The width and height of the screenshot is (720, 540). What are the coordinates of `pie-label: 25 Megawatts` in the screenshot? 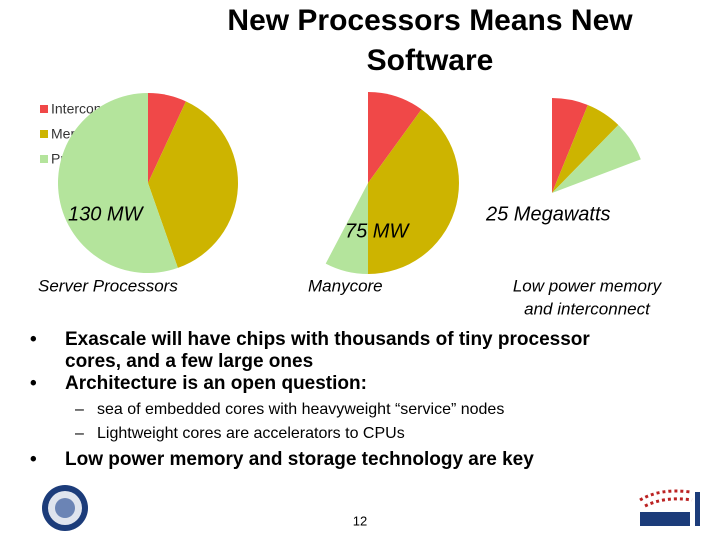 It's located at (548, 214).